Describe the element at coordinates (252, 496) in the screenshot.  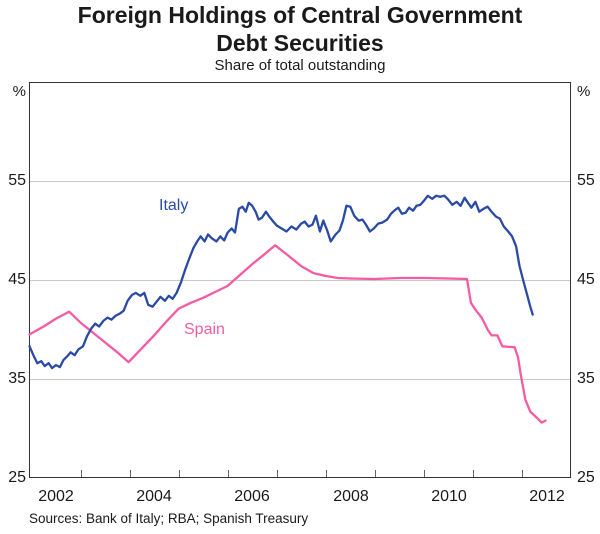
I see `x-axis-label-2006: 2006` at that location.